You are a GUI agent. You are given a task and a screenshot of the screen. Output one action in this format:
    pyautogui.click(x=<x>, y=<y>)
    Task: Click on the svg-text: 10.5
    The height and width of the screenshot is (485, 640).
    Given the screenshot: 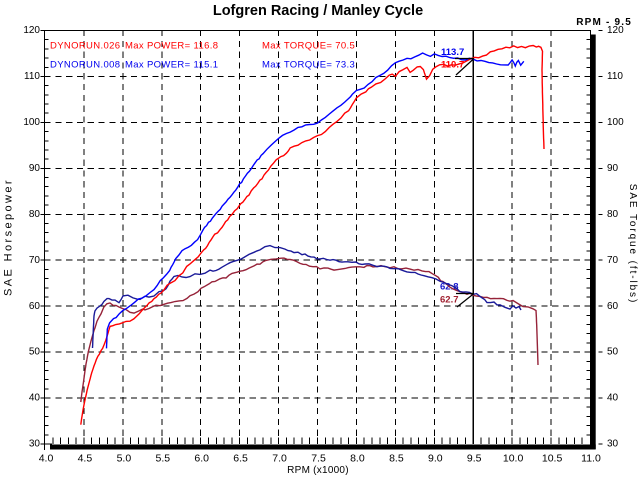 What is the action you would take?
    pyautogui.click(x=552, y=459)
    